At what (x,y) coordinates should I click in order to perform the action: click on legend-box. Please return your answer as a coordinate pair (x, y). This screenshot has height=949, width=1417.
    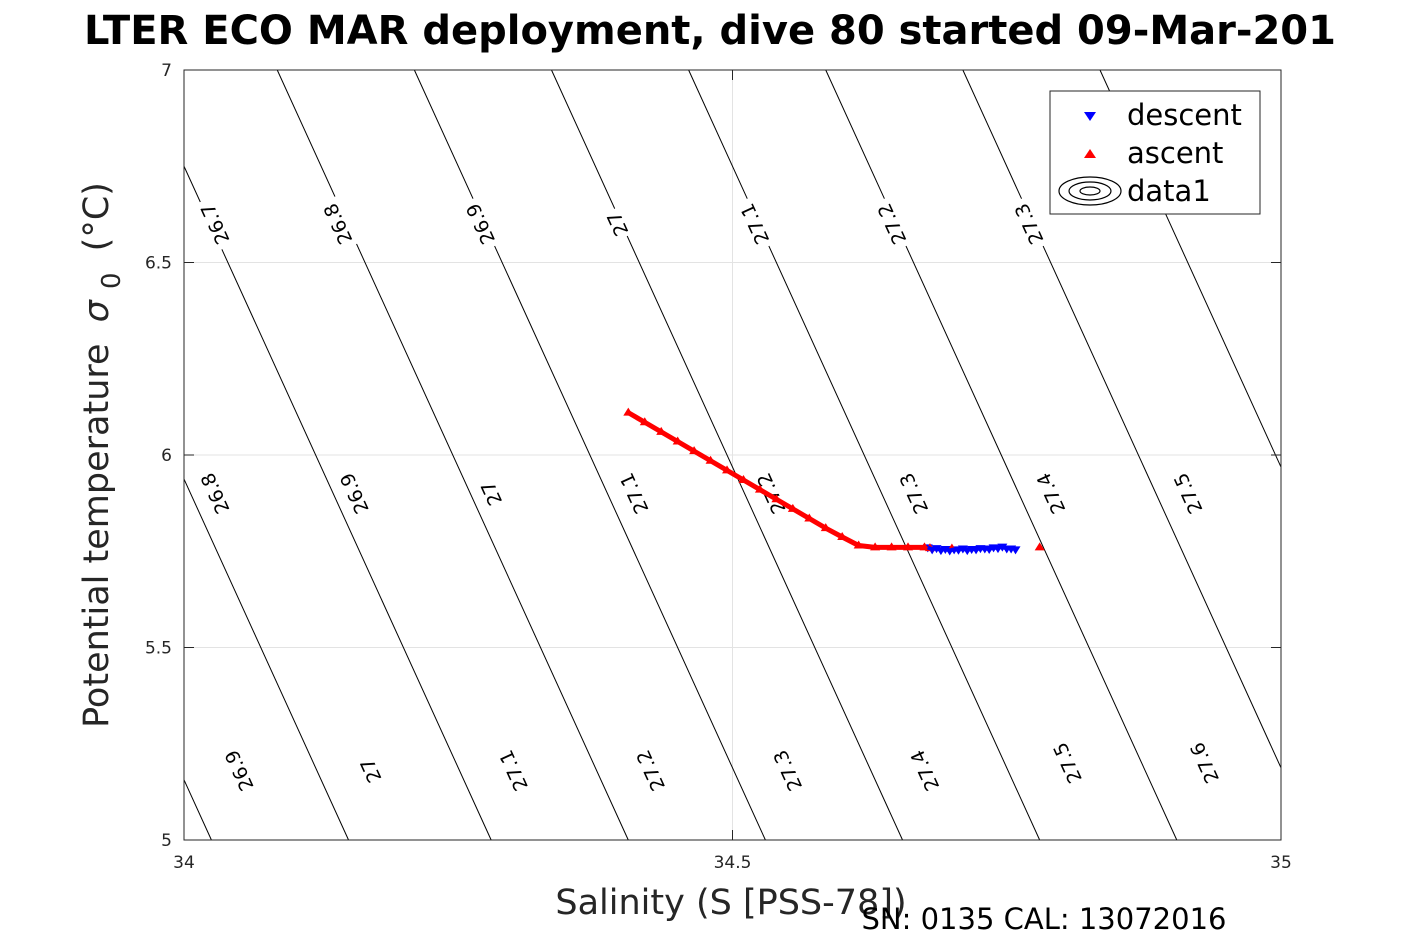
    Looking at the image, I should click on (1155, 152).